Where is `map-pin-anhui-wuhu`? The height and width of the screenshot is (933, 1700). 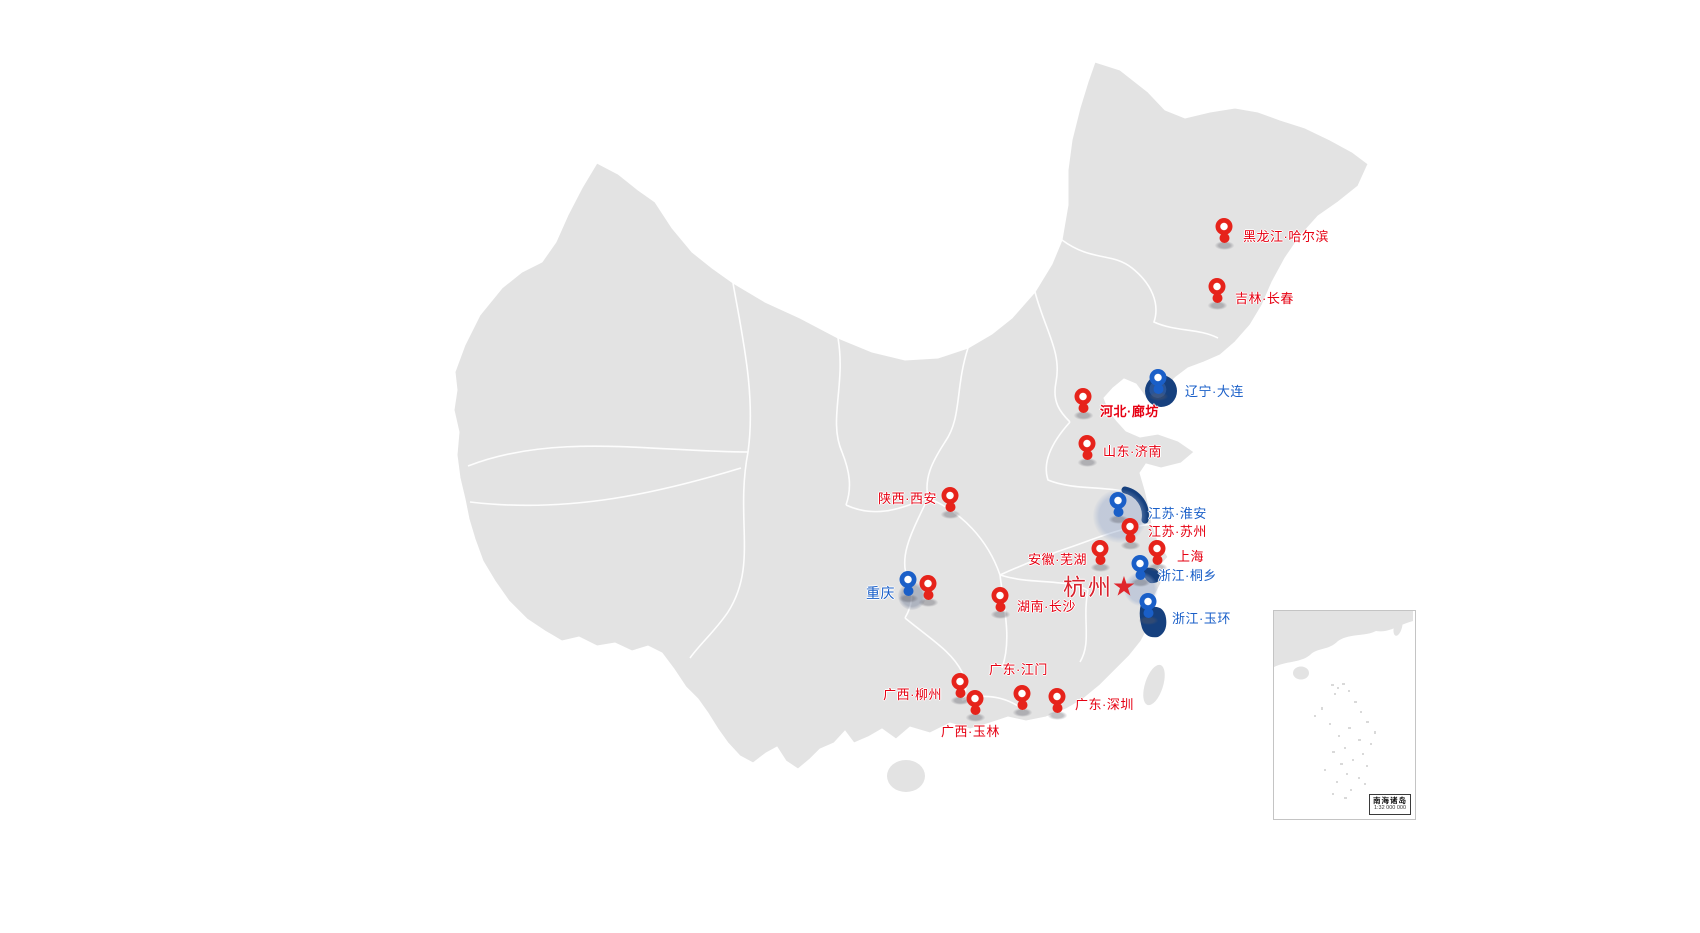 map-pin-anhui-wuhu is located at coordinates (1100, 556).